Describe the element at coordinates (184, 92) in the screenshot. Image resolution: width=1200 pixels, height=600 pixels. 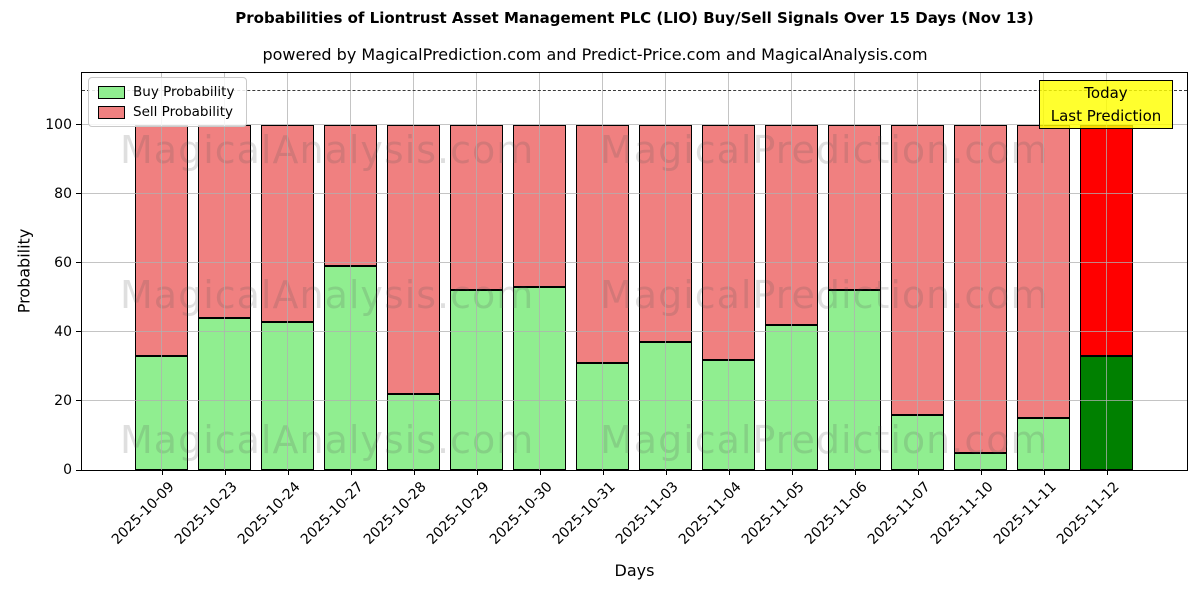
I see `legend-label-buy: Buy Probability` at that location.